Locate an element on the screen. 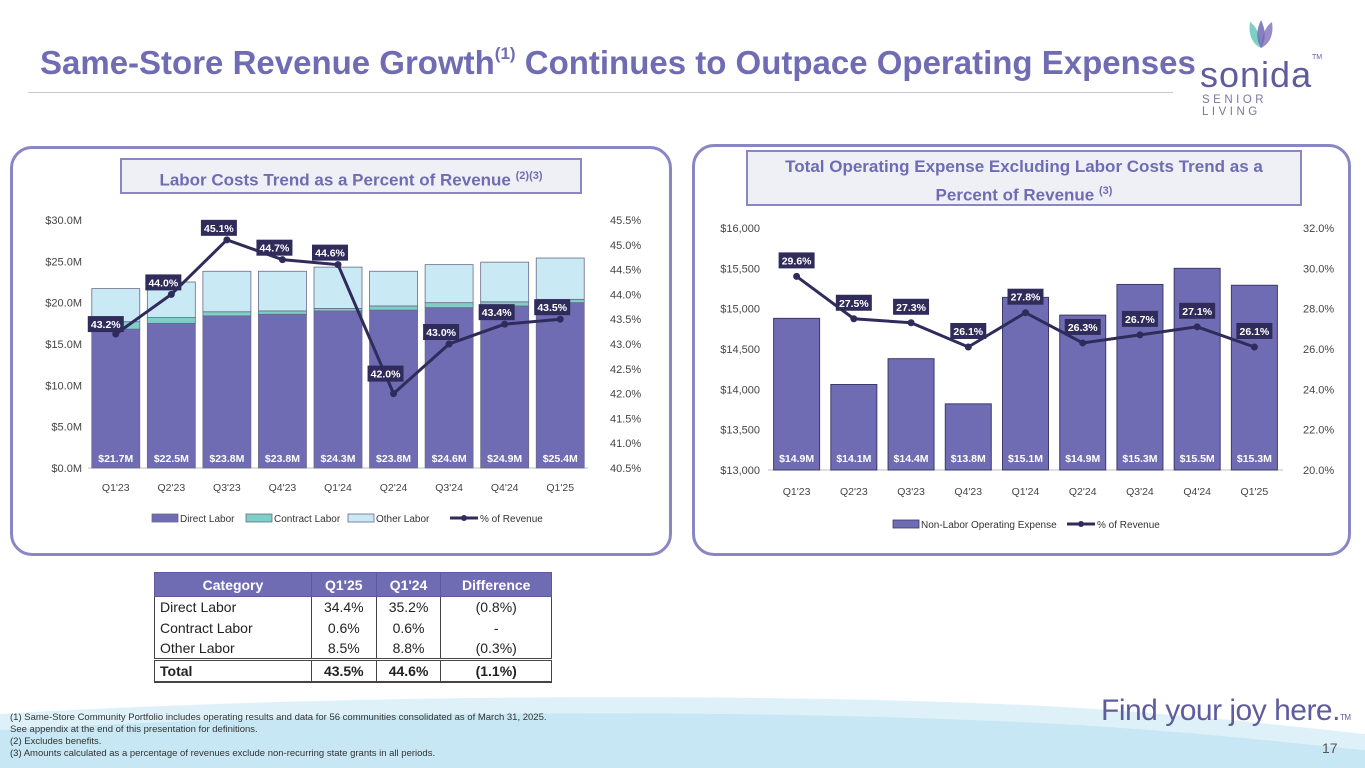  y2-tick-label: 44.5% is located at coordinates (625, 271).